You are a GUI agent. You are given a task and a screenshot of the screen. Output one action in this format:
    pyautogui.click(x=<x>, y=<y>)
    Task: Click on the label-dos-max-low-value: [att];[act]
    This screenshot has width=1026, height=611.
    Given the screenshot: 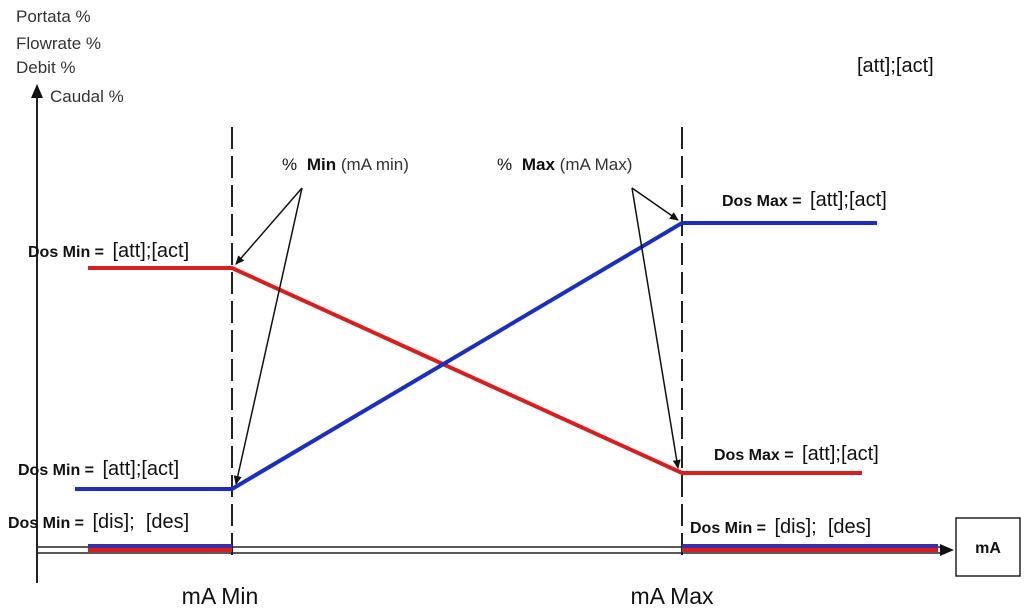 What is the action you would take?
    pyautogui.click(x=840, y=454)
    